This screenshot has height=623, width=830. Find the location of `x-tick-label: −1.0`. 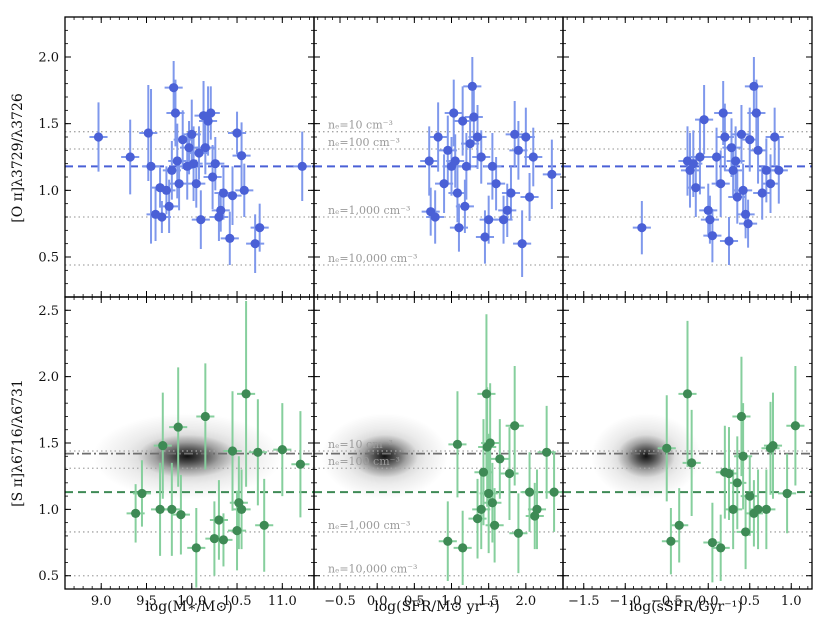

x-tick-label: −1.0 is located at coordinates (625, 601).